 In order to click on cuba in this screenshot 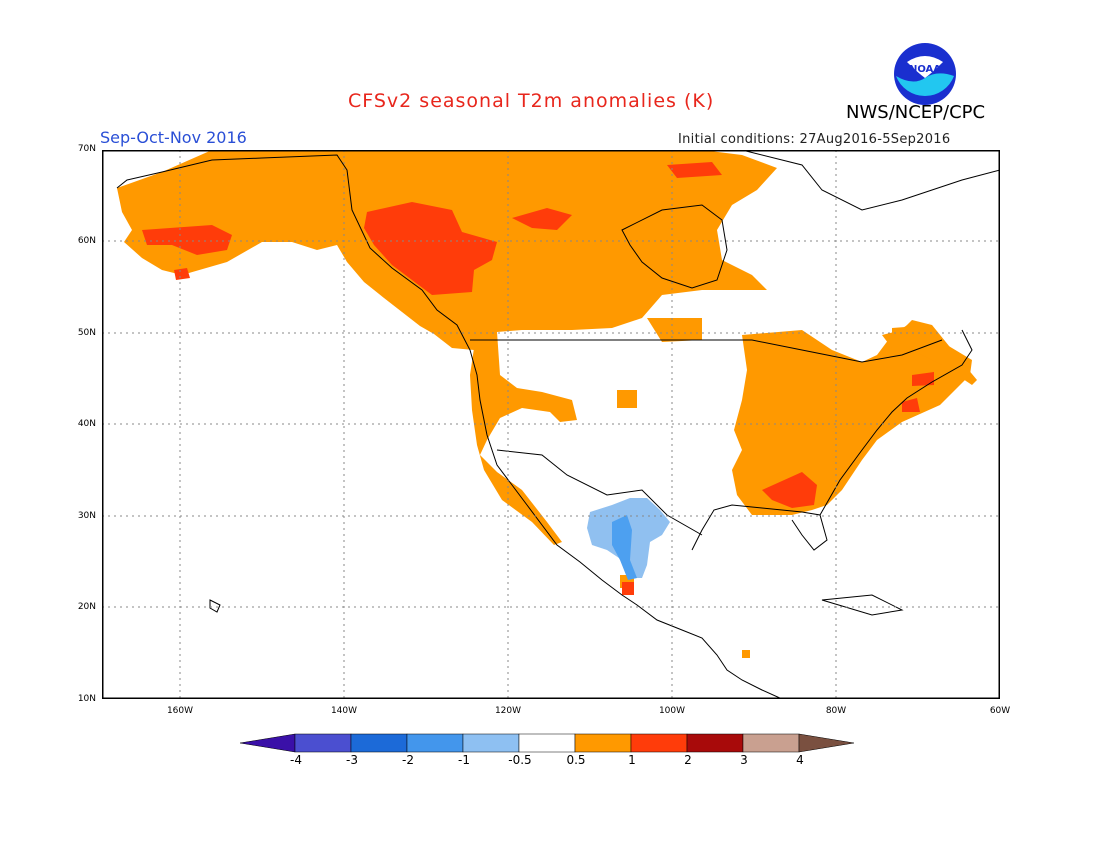, I will do `click(862, 605)`.